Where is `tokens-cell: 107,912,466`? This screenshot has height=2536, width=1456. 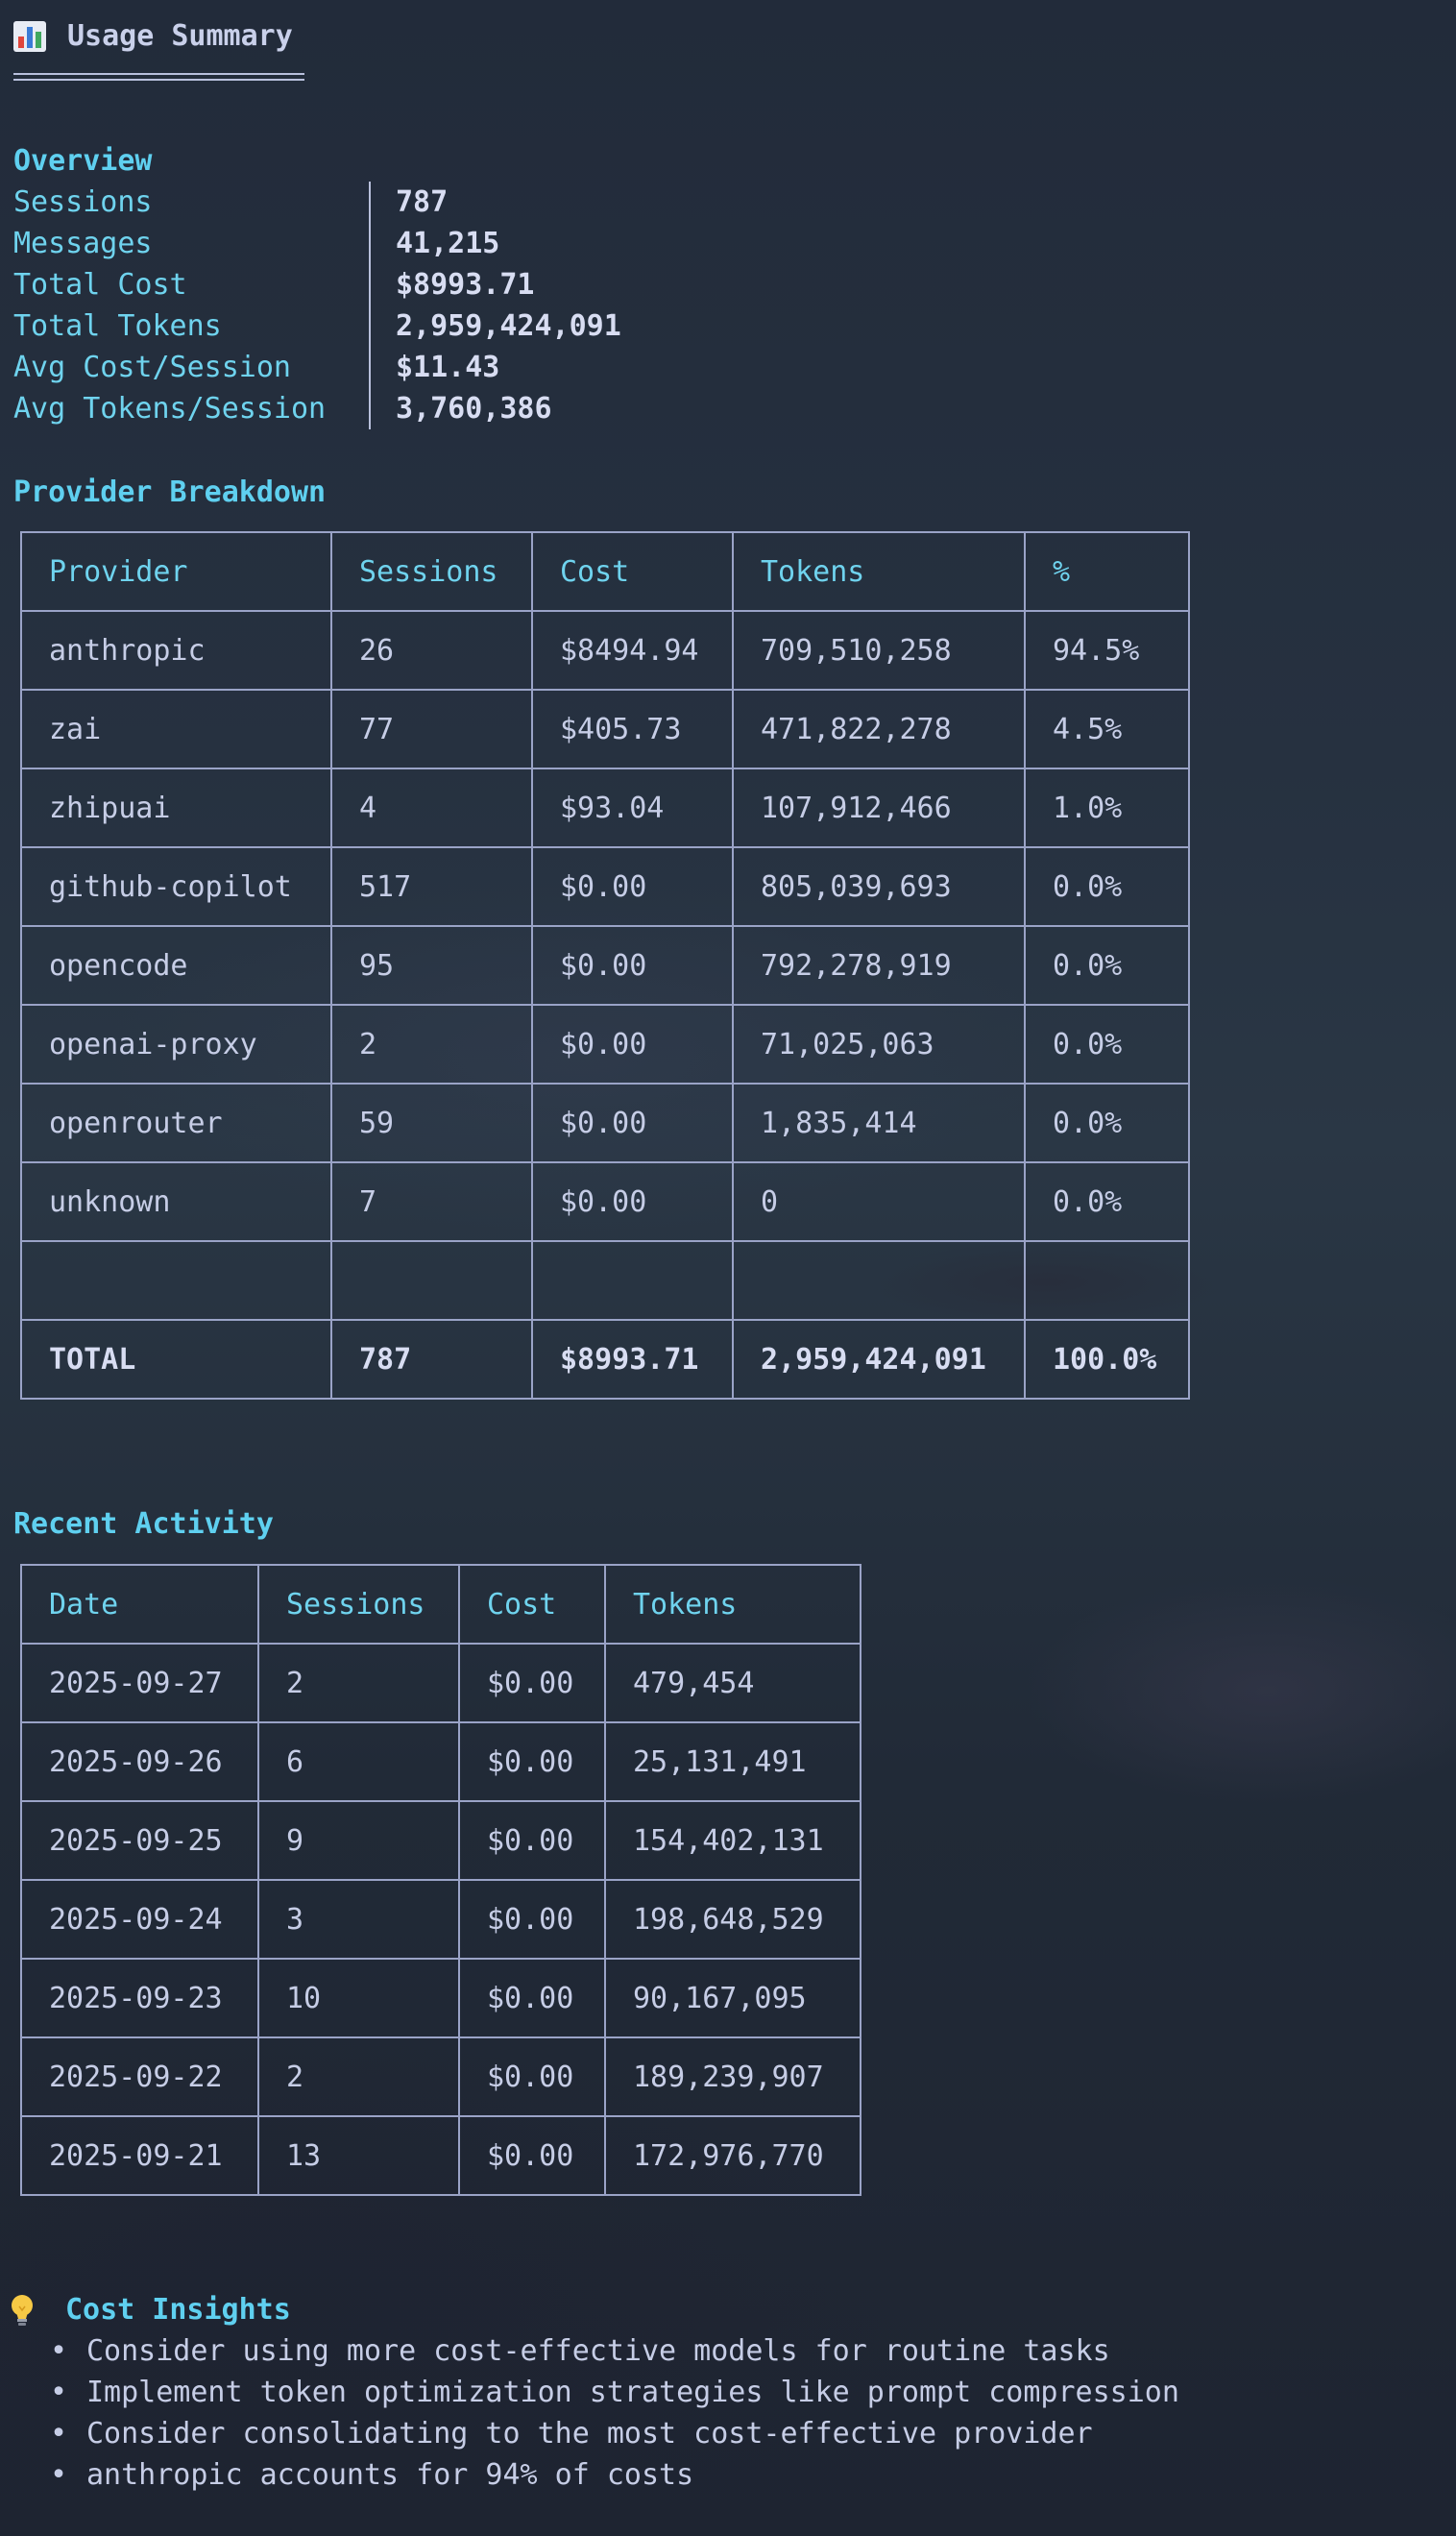 tokens-cell: 107,912,466 is located at coordinates (879, 808).